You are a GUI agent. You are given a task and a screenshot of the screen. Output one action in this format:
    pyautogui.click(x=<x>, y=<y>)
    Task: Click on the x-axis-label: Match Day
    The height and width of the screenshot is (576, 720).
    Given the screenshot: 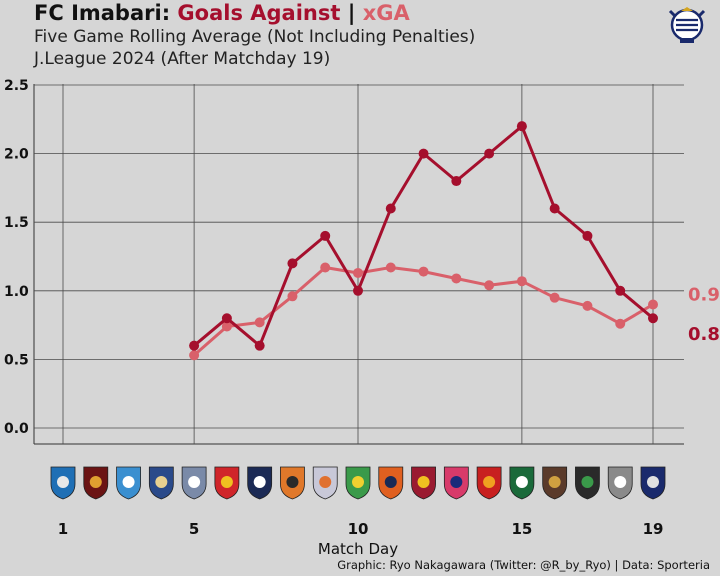 What is the action you would take?
    pyautogui.click(x=358, y=549)
    